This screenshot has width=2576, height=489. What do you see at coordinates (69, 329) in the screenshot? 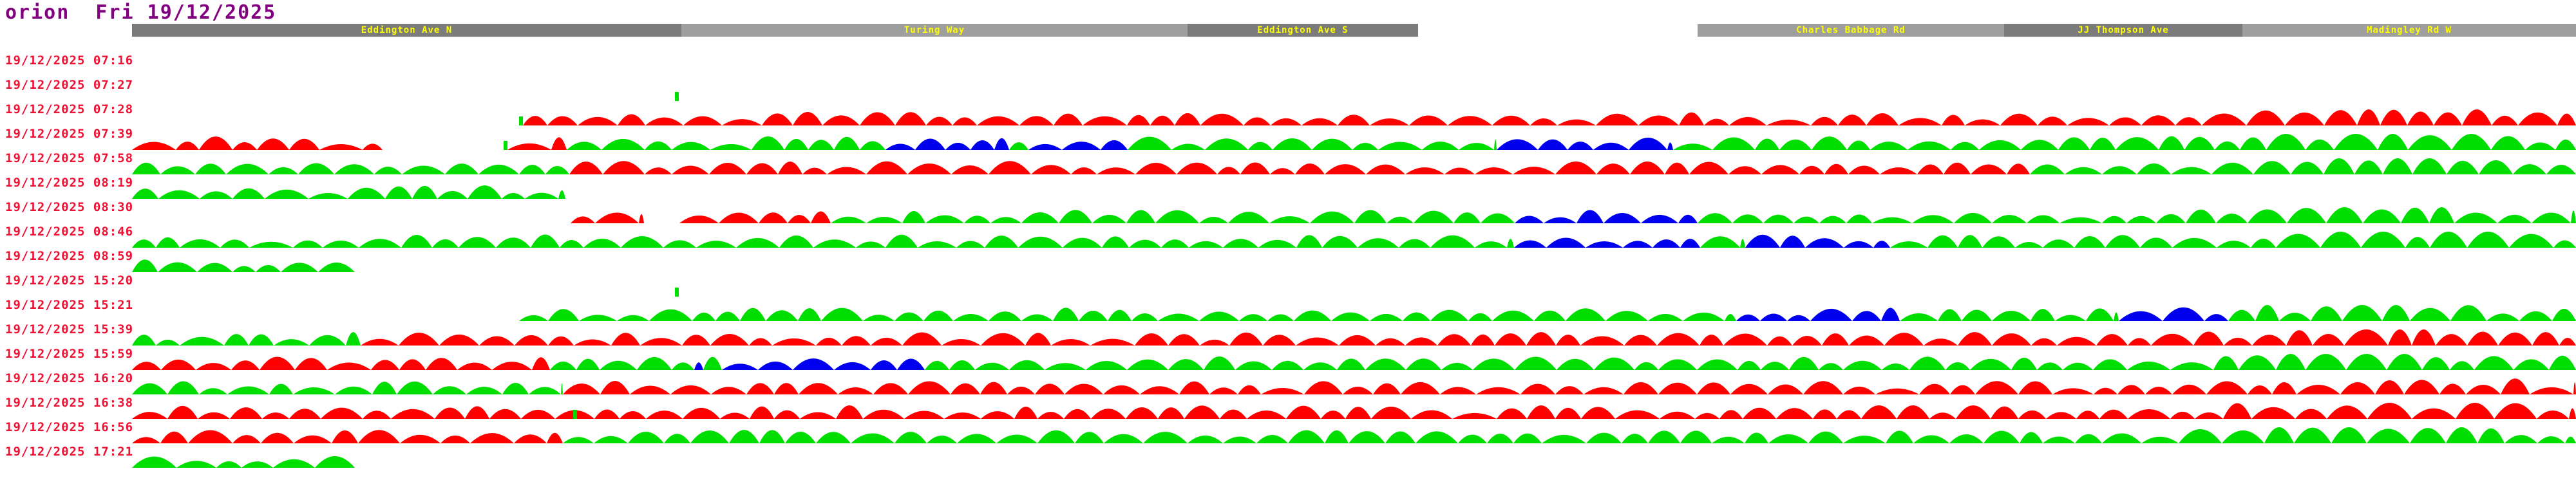
I see `trip-timestamp: 19/12/2025 15:39` at bounding box center [69, 329].